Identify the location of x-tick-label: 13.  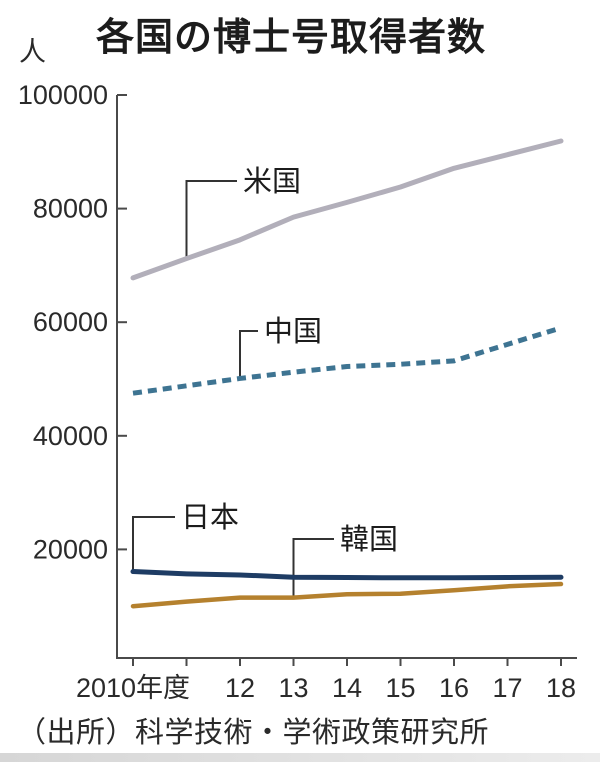
(293, 688).